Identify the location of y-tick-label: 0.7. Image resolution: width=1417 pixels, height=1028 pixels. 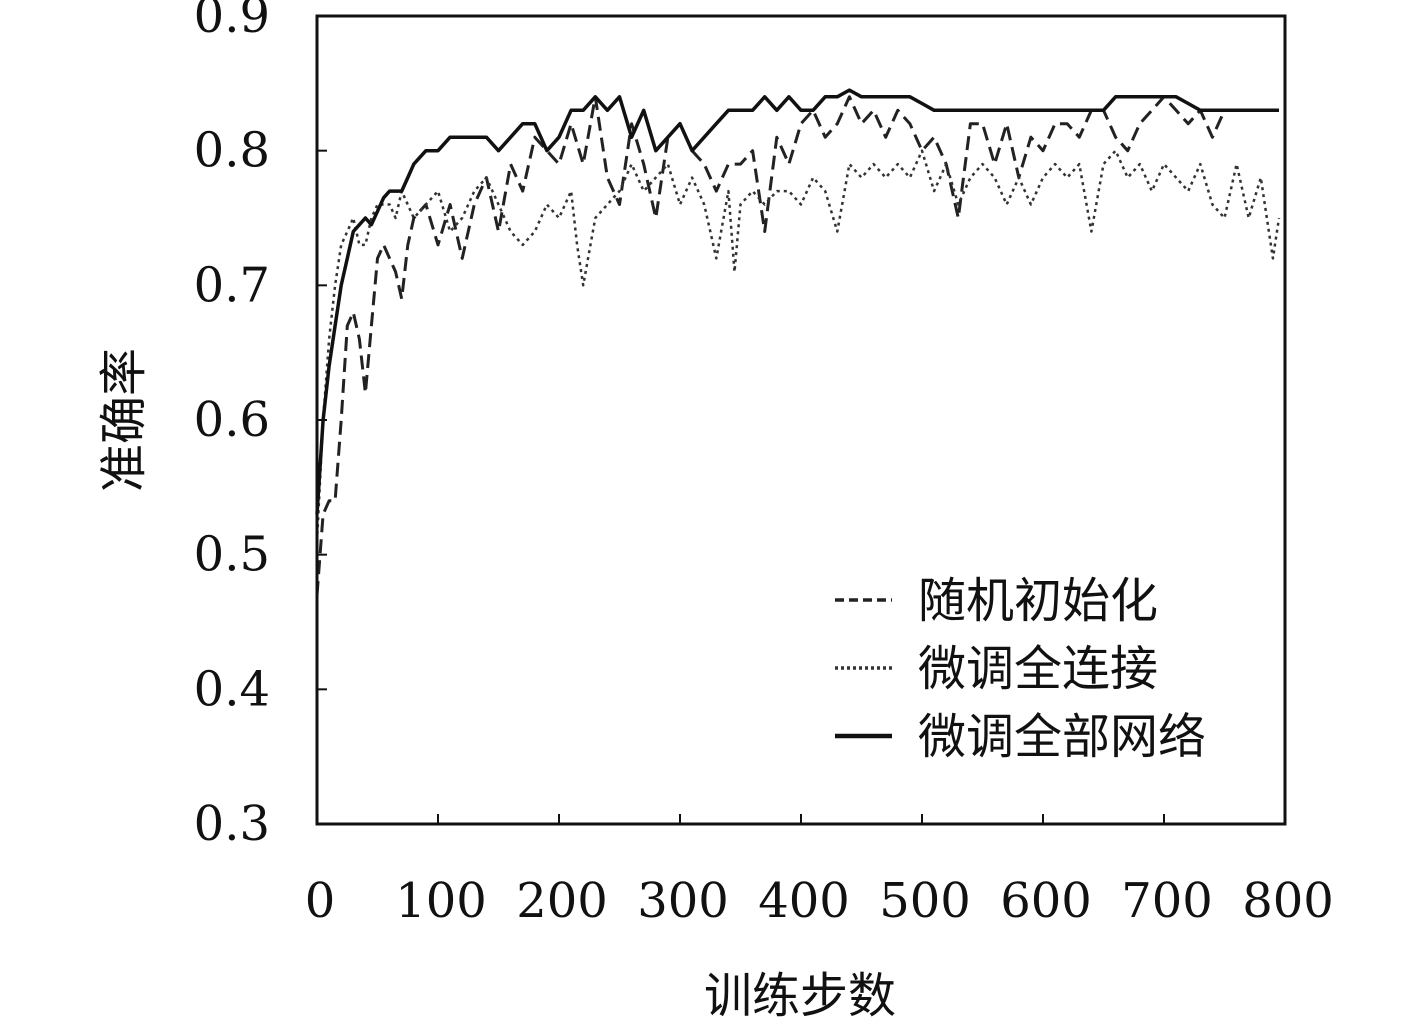
(232, 285).